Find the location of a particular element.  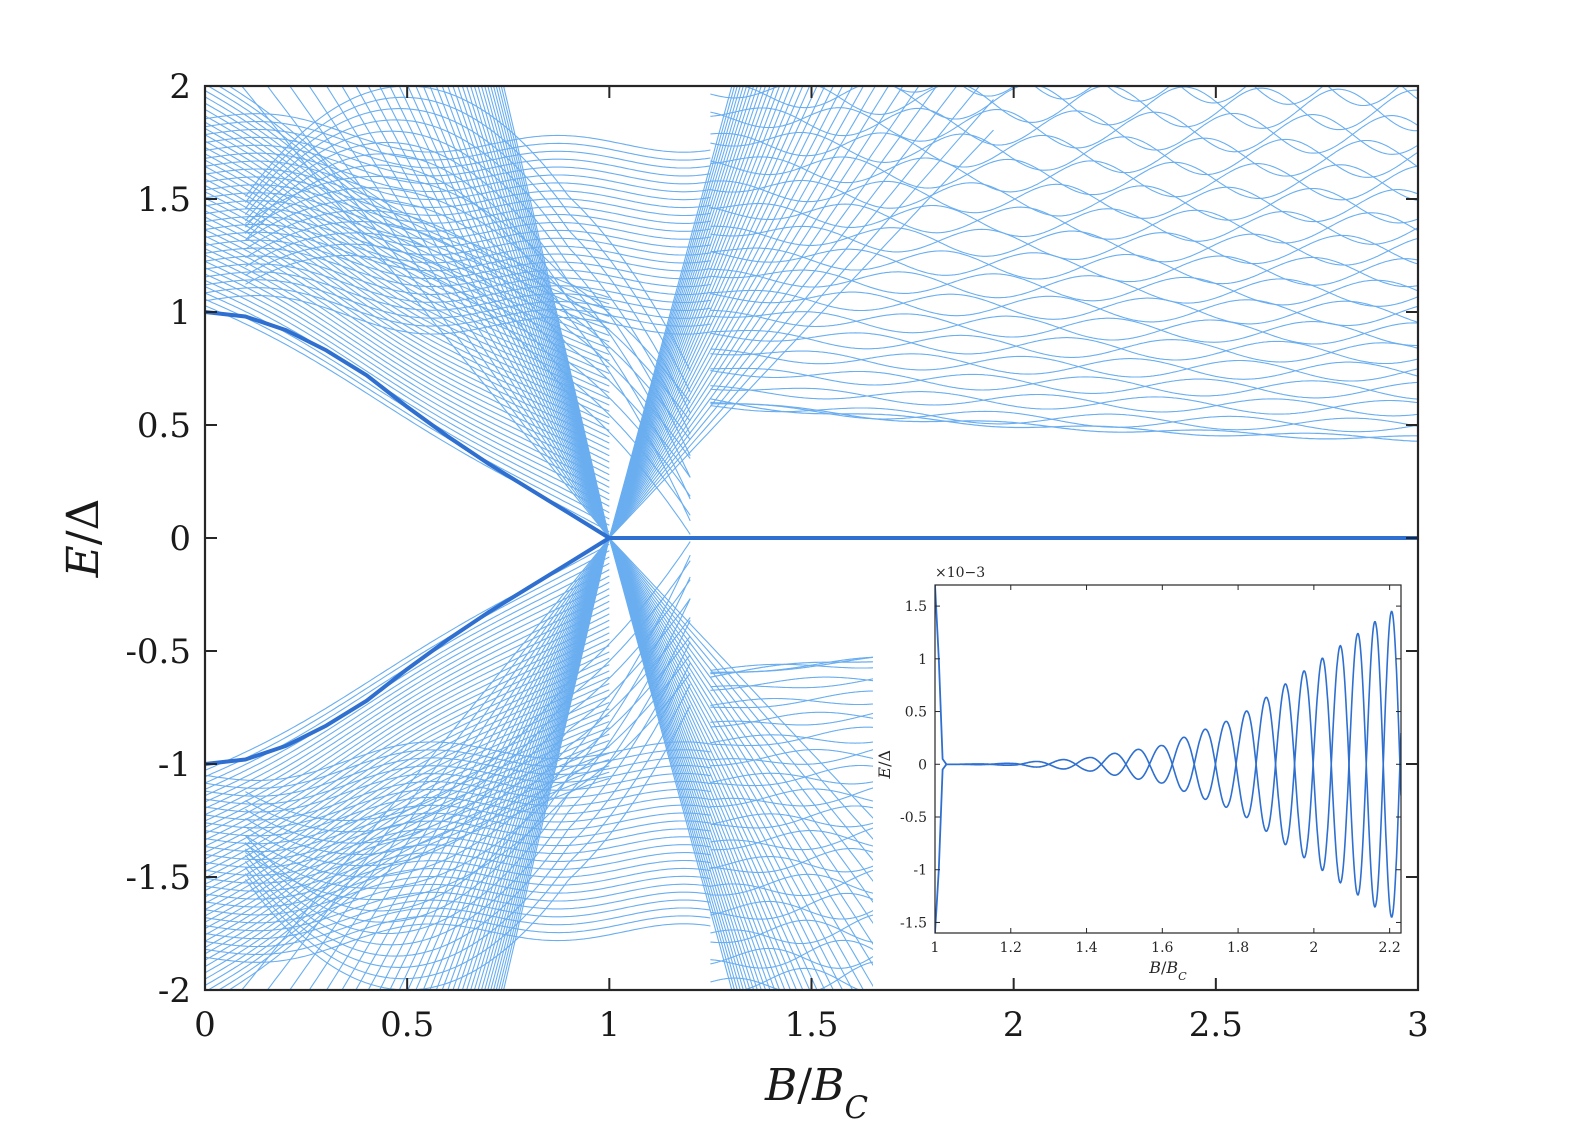

inset-y-tick-label: -0.5 is located at coordinates (913, 818).